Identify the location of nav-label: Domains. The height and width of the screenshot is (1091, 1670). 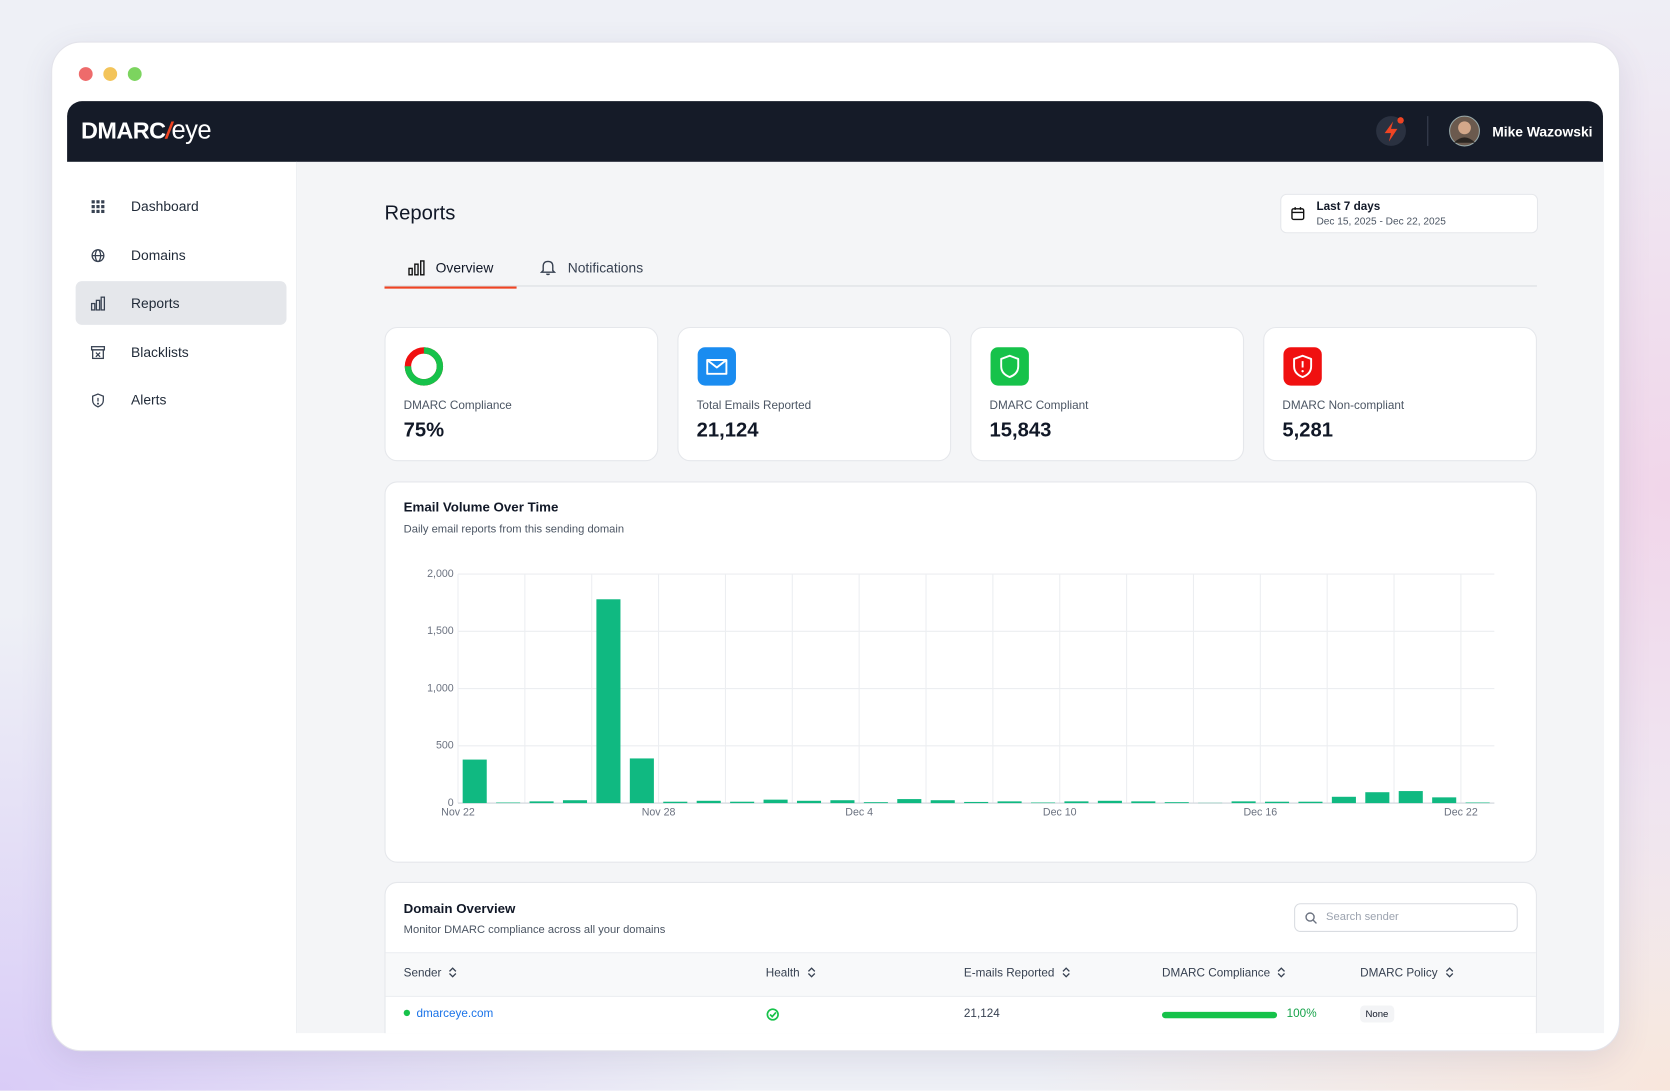
(158, 255).